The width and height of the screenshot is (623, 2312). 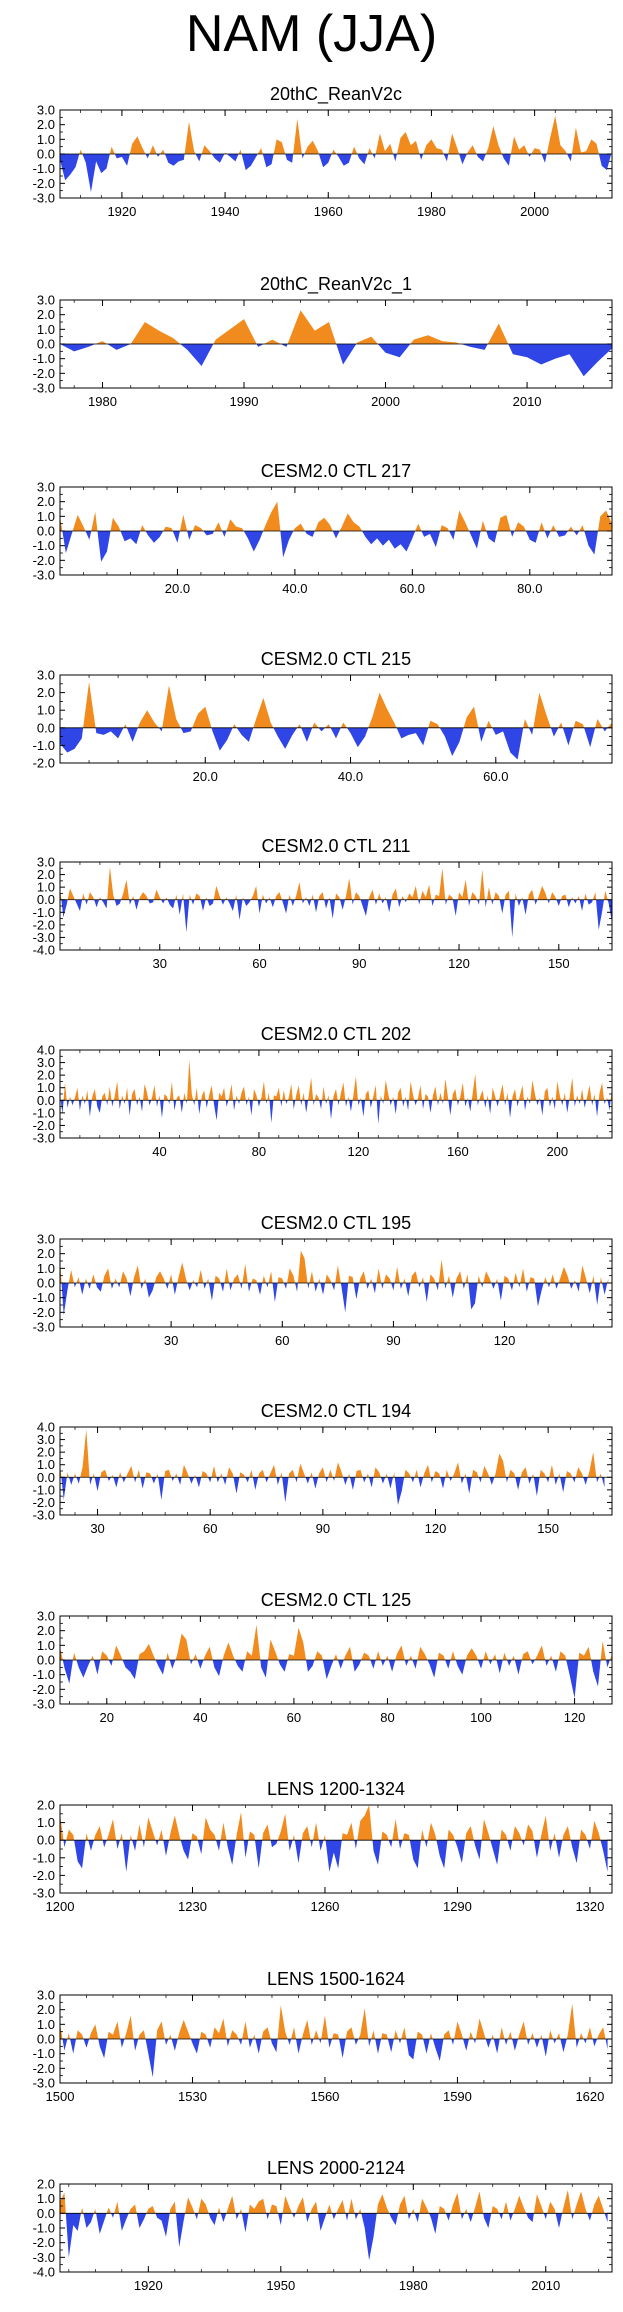 I want to click on x-tick-label: 1500, so click(x=60, y=2096).